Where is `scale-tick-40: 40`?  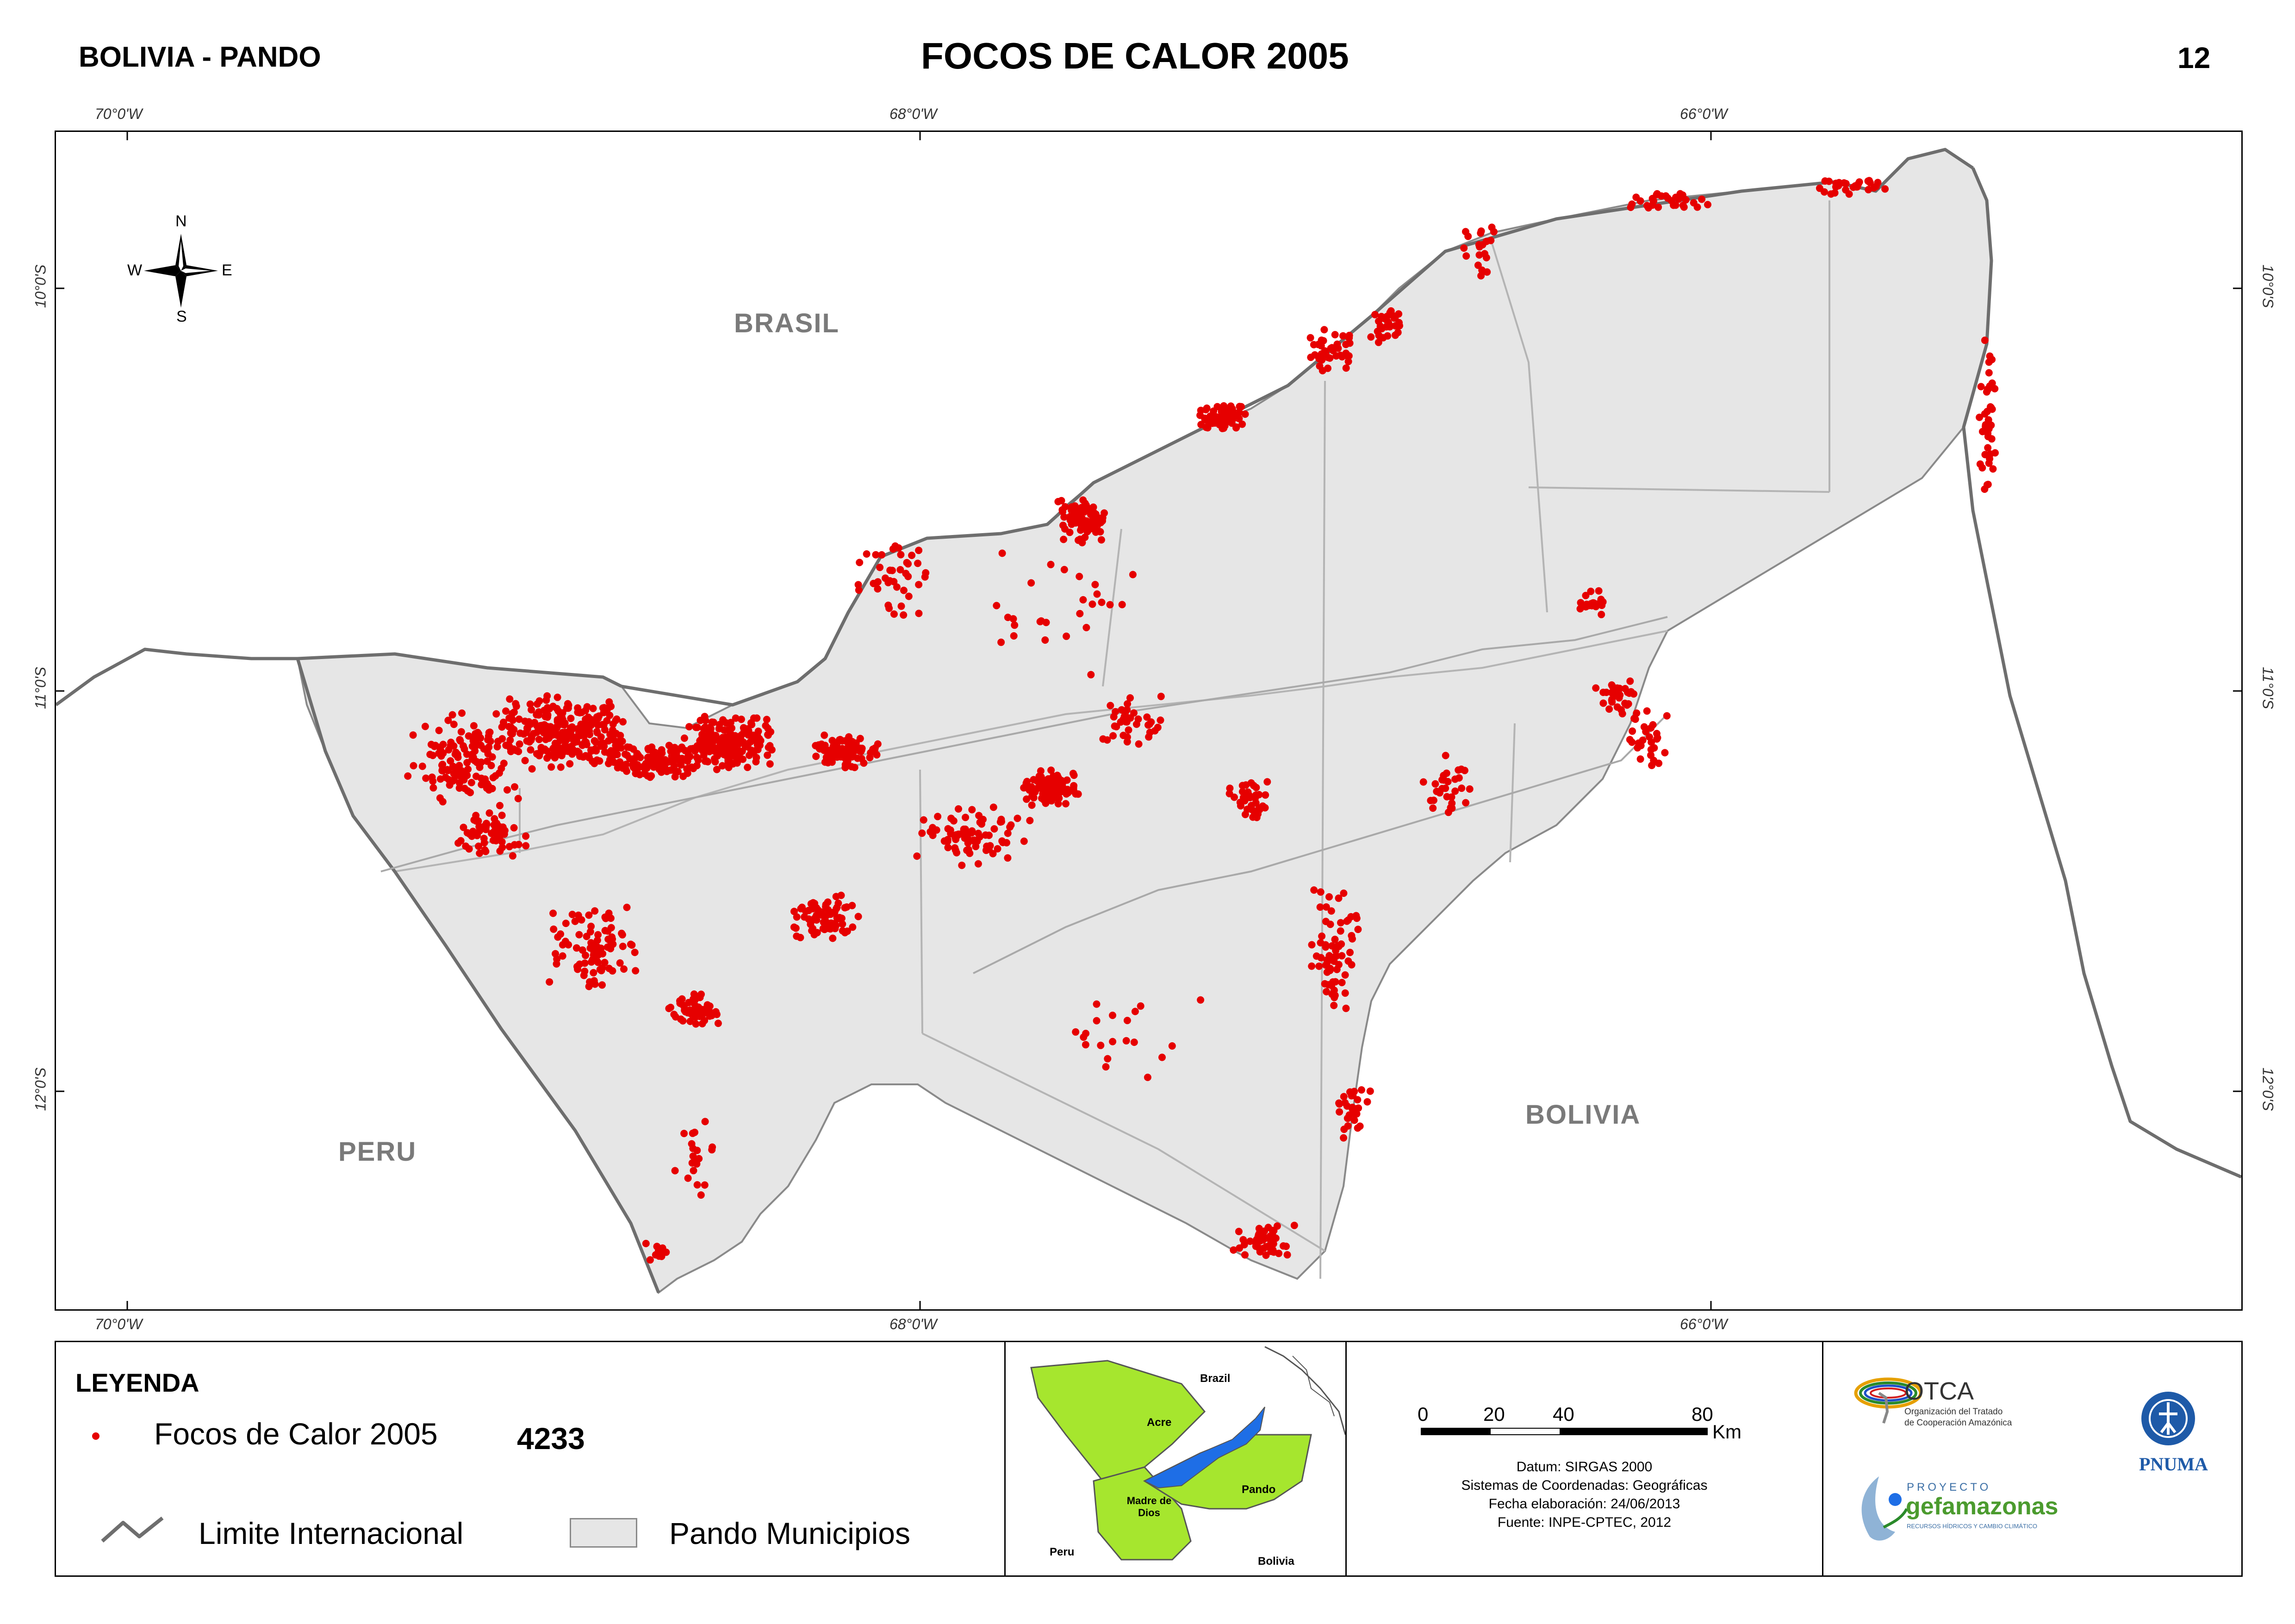 scale-tick-40: 40 is located at coordinates (1563, 1414).